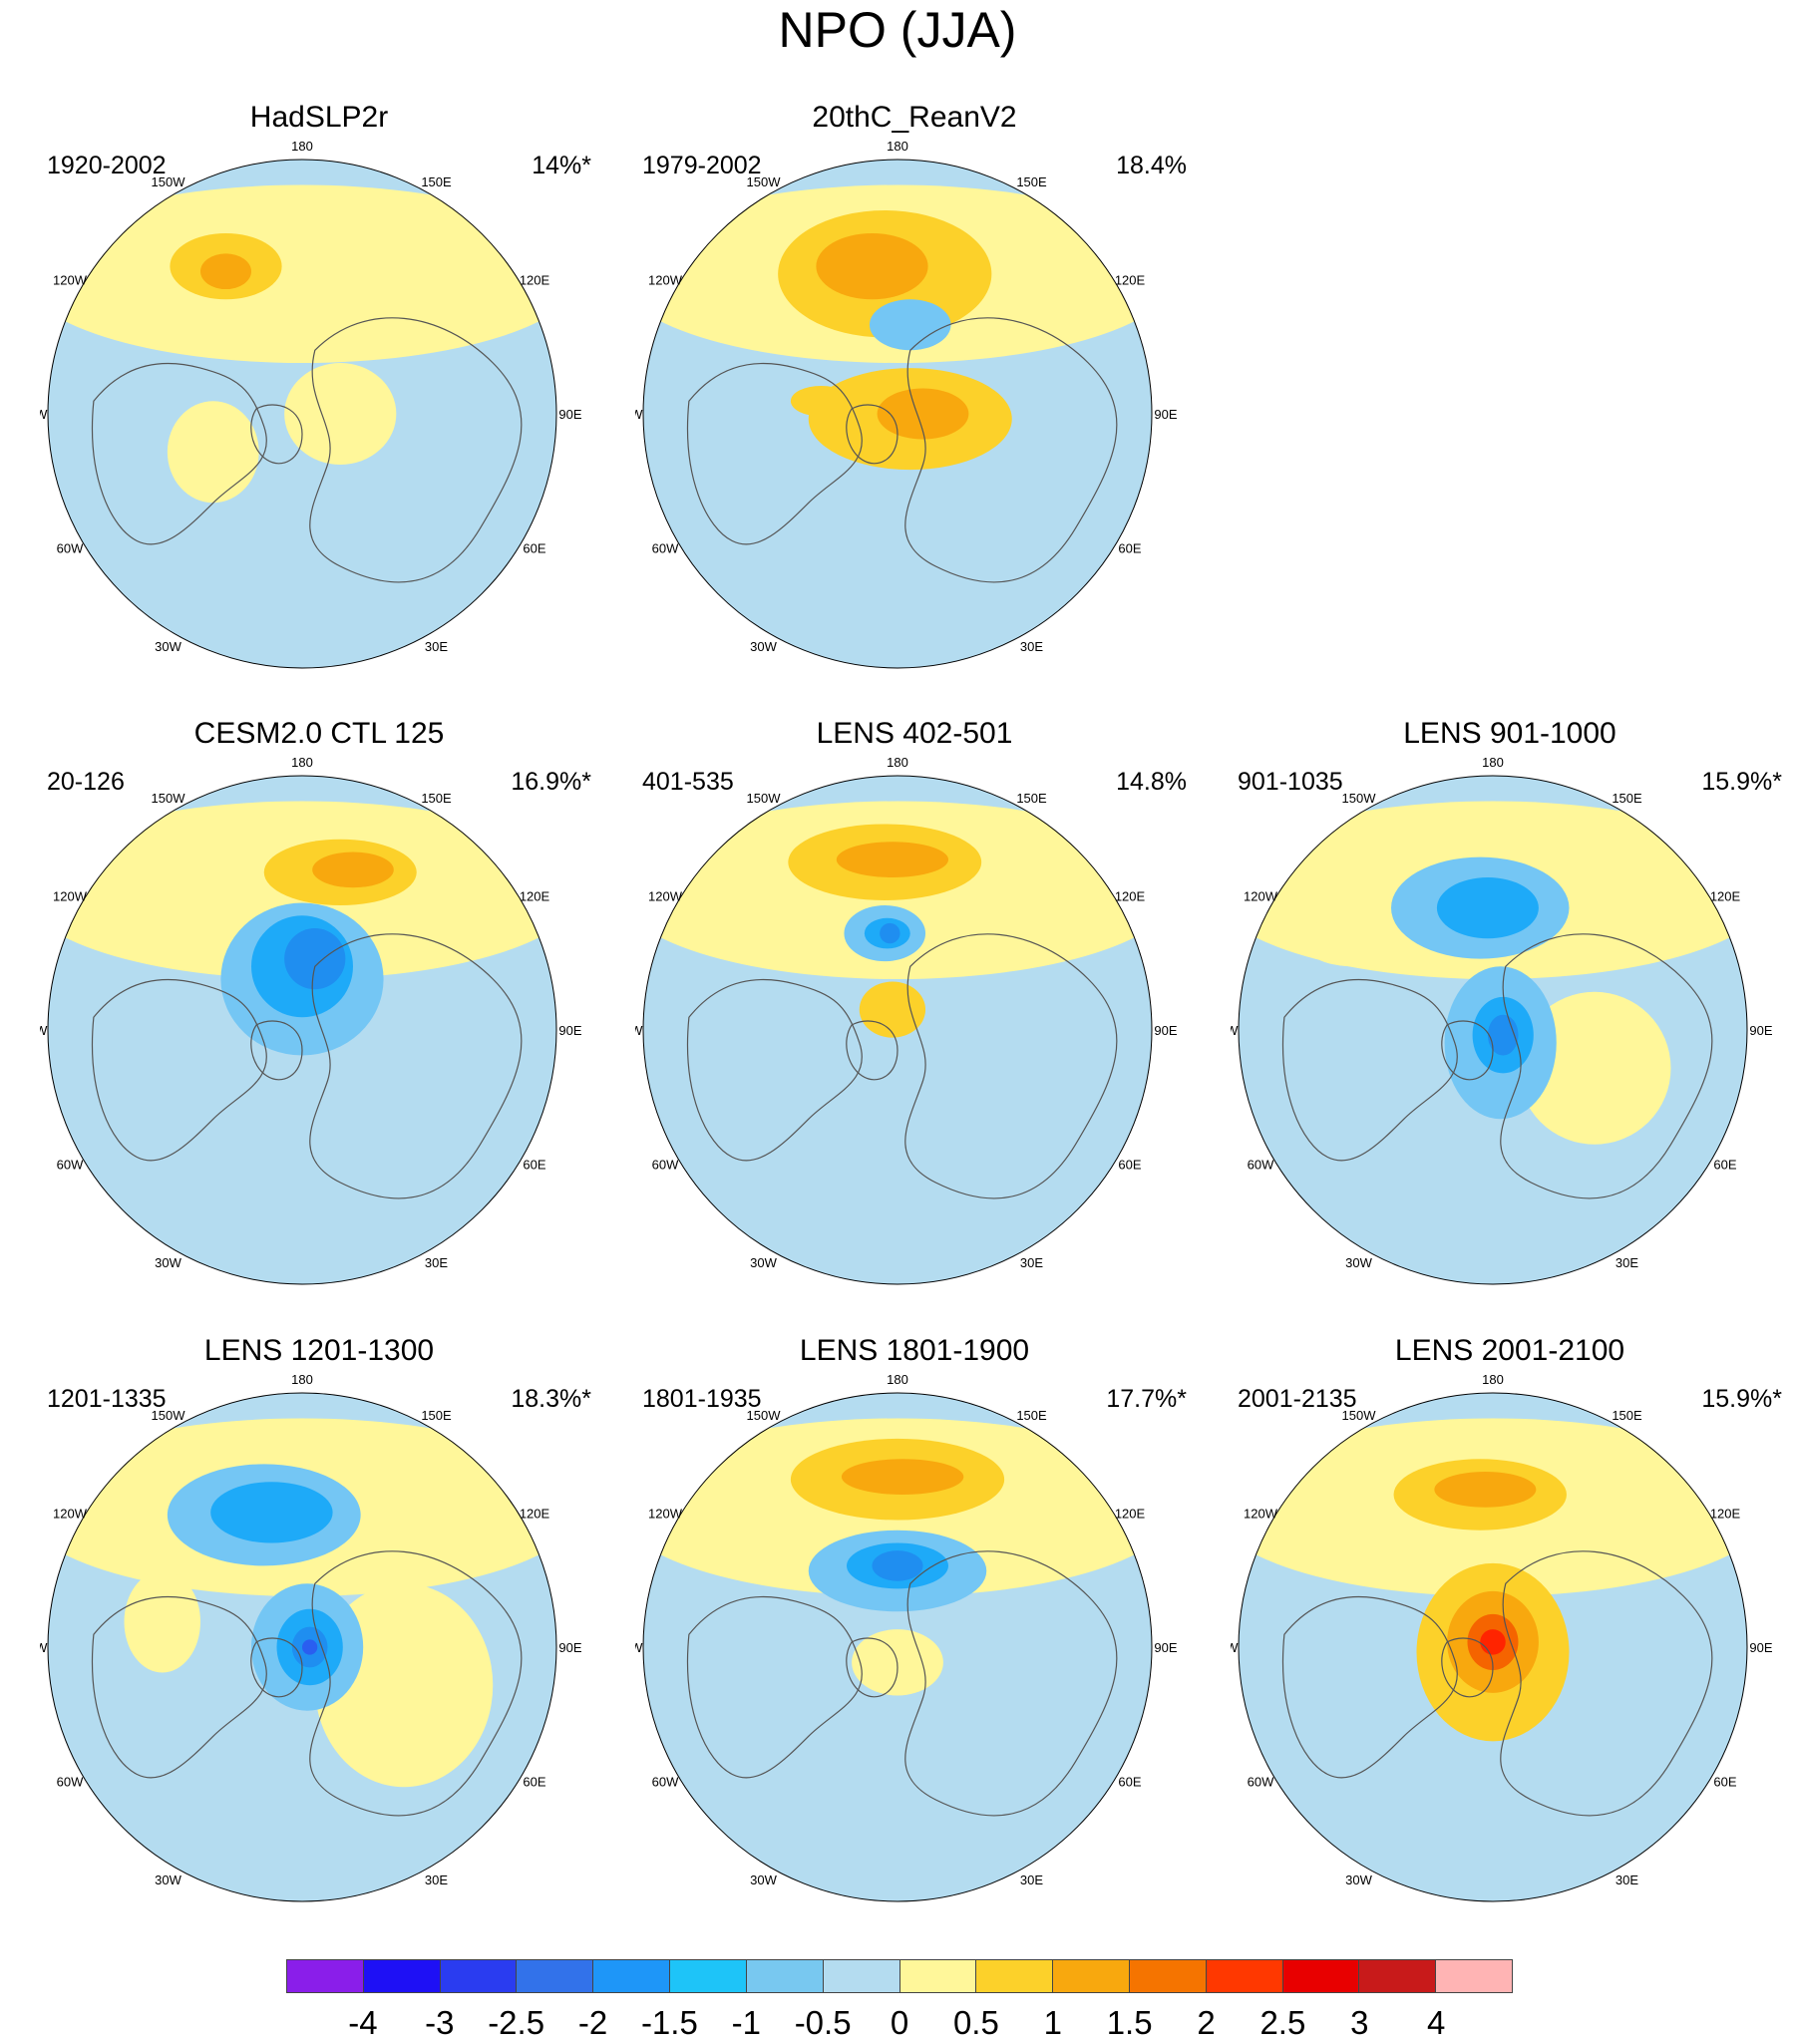 This screenshot has height=2044, width=1795. What do you see at coordinates (1146, 1399) in the screenshot?
I see `panel-variance: 17.7%*` at bounding box center [1146, 1399].